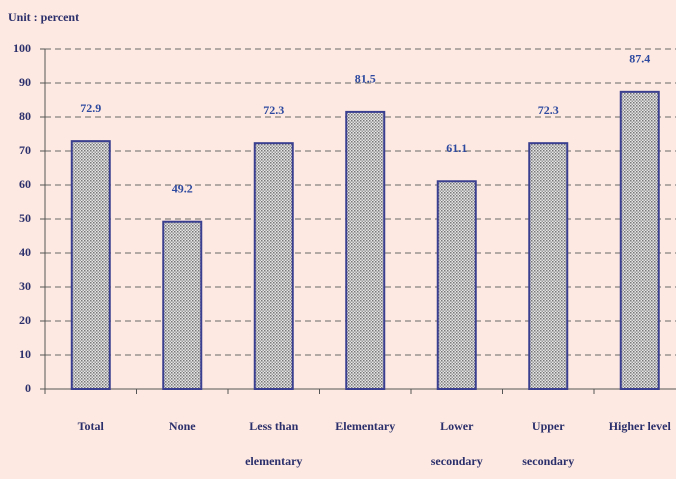 The width and height of the screenshot is (676, 479). What do you see at coordinates (25, 218) in the screenshot?
I see `y-tick-label: 50` at bounding box center [25, 218].